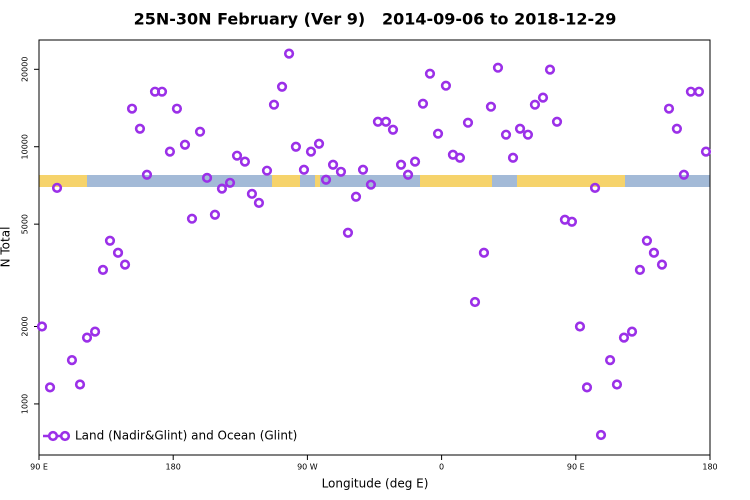 Image resolution: width=750 pixels, height=500 pixels. I want to click on y-axis-label: N Total, so click(6, 247).